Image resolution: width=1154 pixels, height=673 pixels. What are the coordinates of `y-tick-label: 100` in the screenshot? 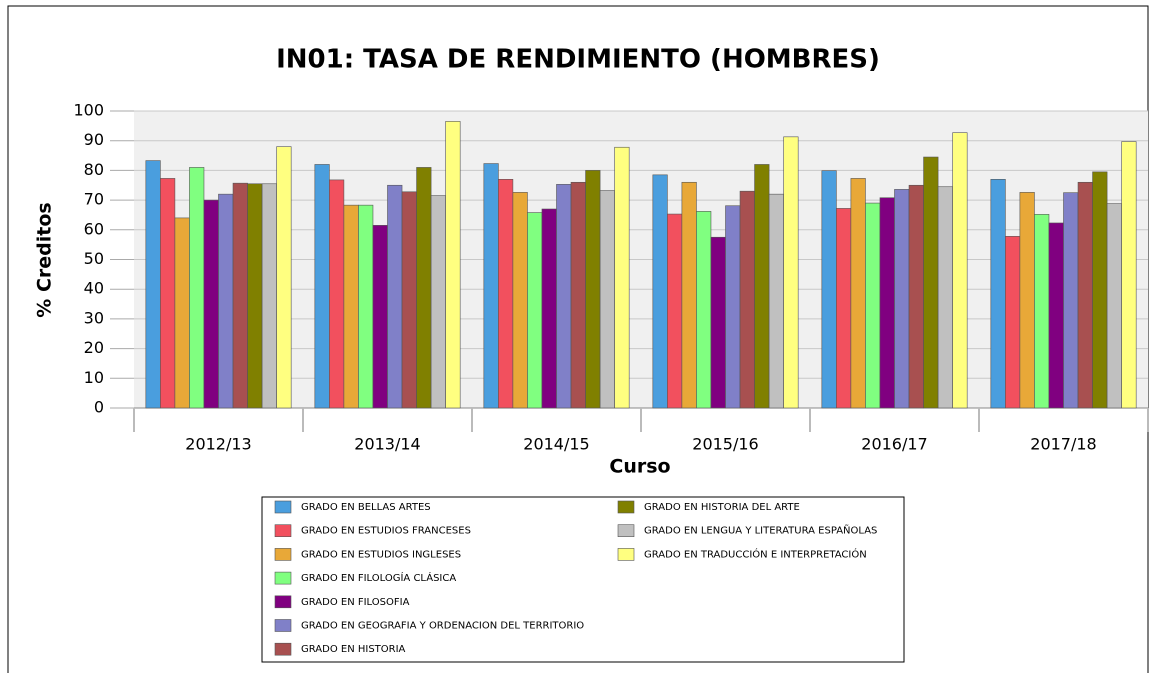 It's located at (88, 110).